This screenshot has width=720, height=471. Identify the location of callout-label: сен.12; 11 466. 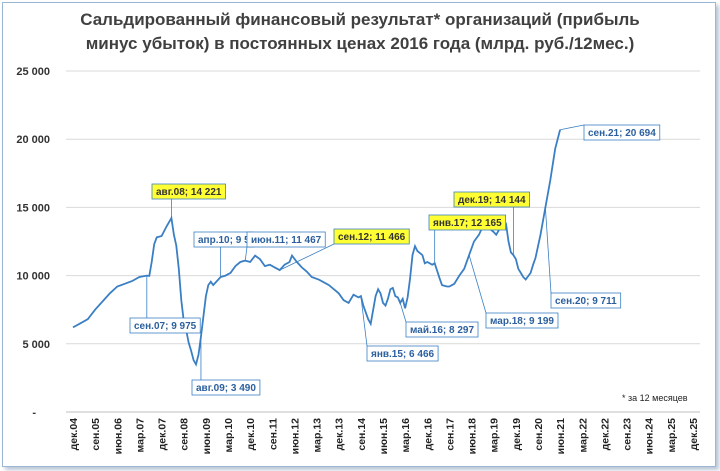
(372, 237).